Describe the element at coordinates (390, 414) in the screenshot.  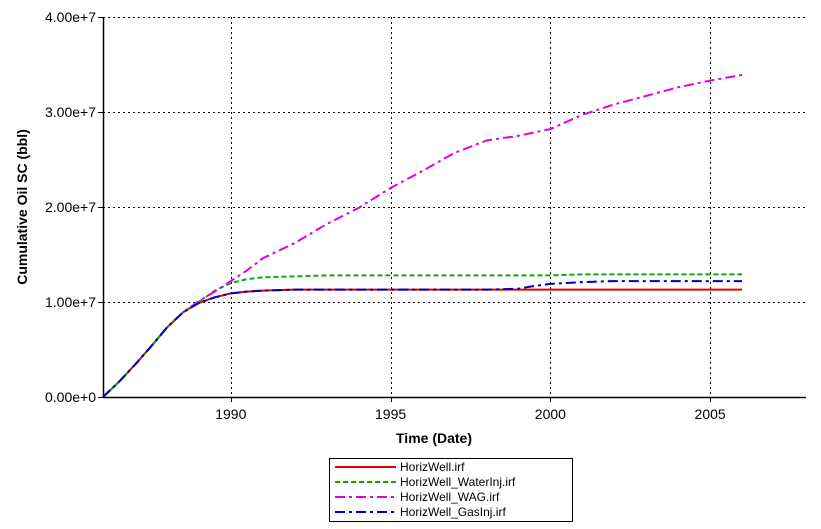
I see `x-tick-label-1: 1995` at that location.